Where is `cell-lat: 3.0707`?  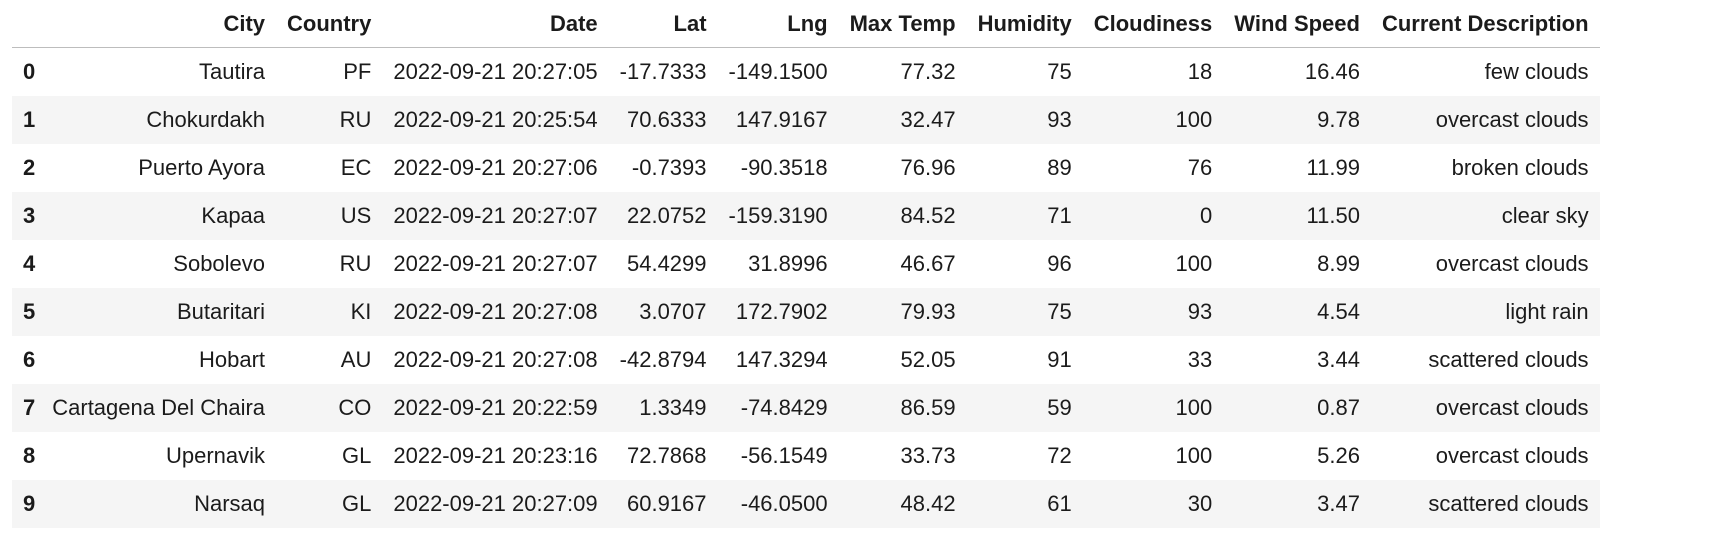 cell-lat: 3.0707 is located at coordinates (673, 311).